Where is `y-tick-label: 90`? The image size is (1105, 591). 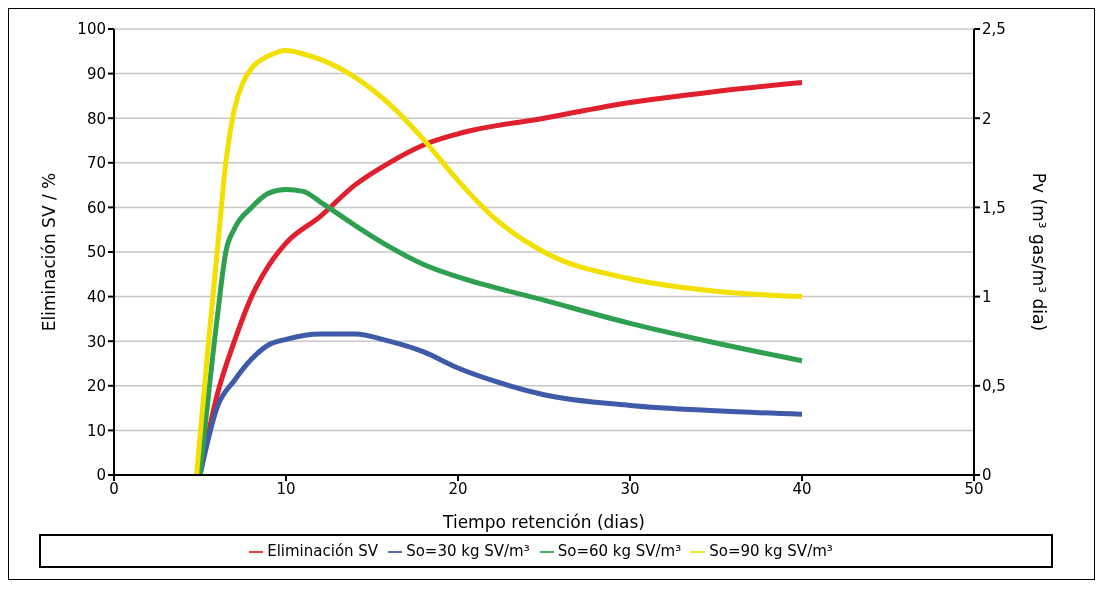
y-tick-label: 90 is located at coordinates (96, 73).